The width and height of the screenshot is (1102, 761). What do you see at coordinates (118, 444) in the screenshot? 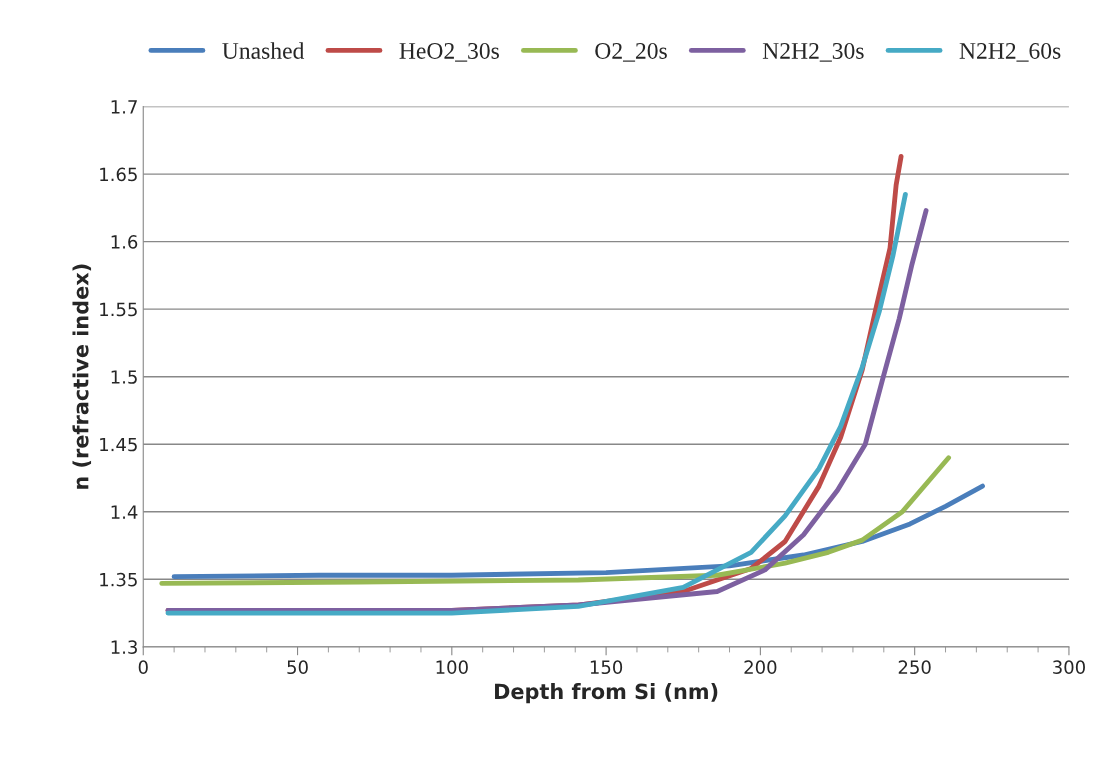
I see `y-tick-label: 1.45` at bounding box center [118, 444].